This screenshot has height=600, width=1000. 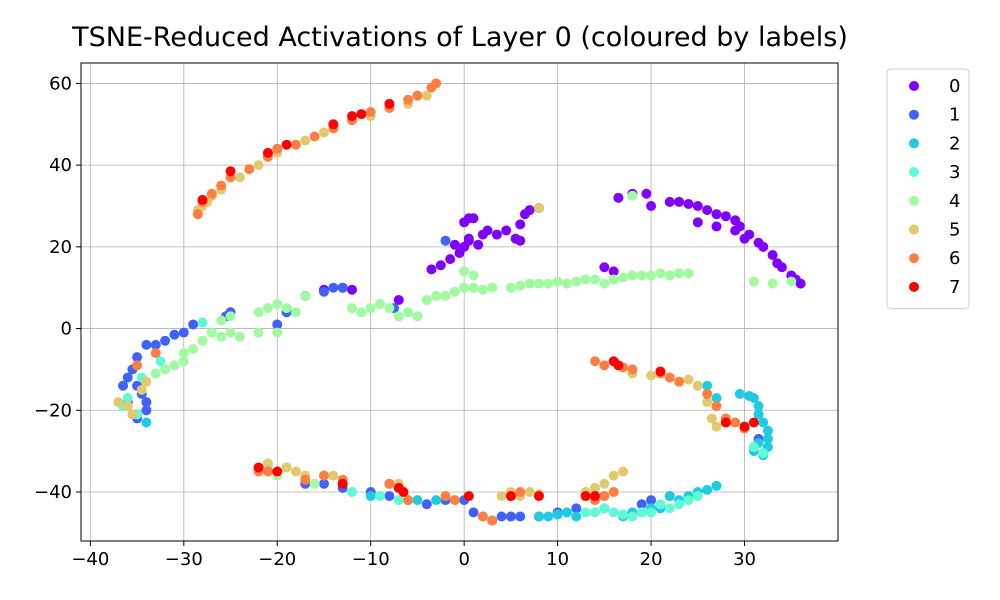 What do you see at coordinates (934, 86) in the screenshot?
I see `legend-entry: 0` at bounding box center [934, 86].